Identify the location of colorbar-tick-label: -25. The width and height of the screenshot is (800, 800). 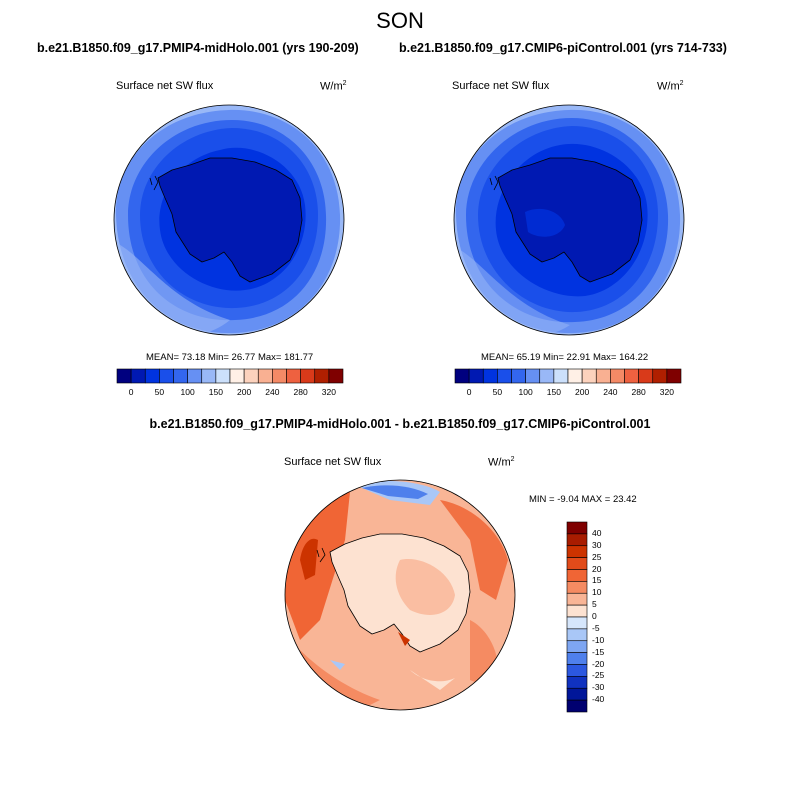
(598, 675).